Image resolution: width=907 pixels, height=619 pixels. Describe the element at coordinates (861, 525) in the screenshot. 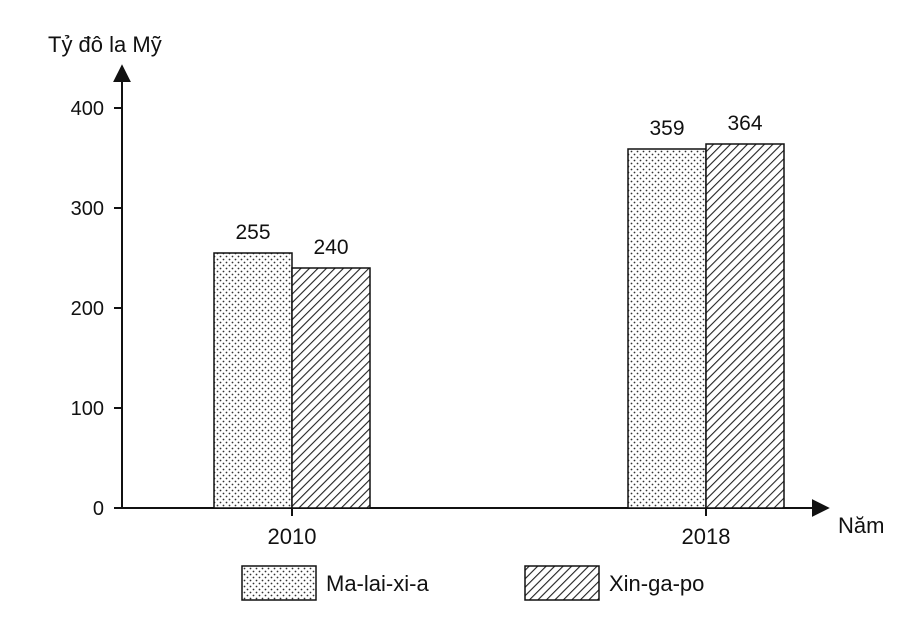

I see `x-axis-title: Năm` at that location.